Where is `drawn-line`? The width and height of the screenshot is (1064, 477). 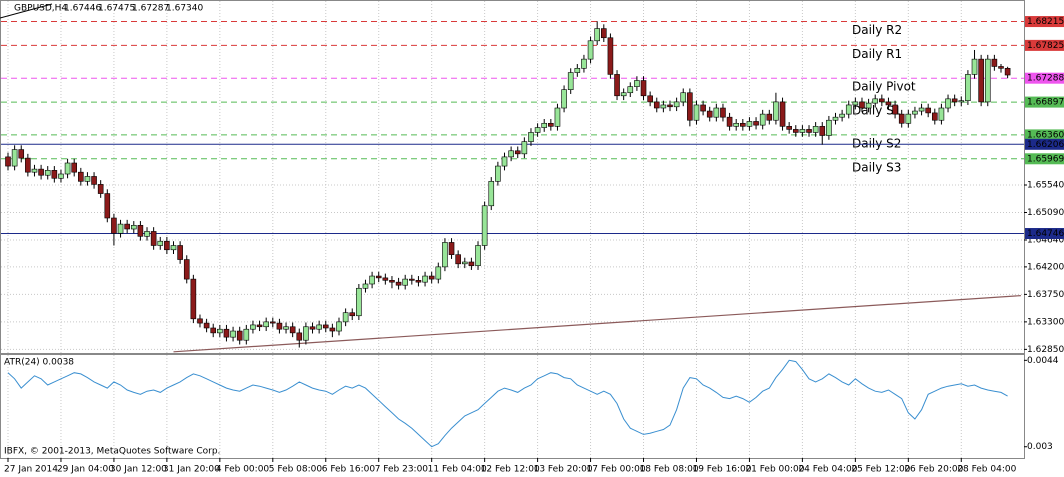 drawn-line is located at coordinates (26, 11).